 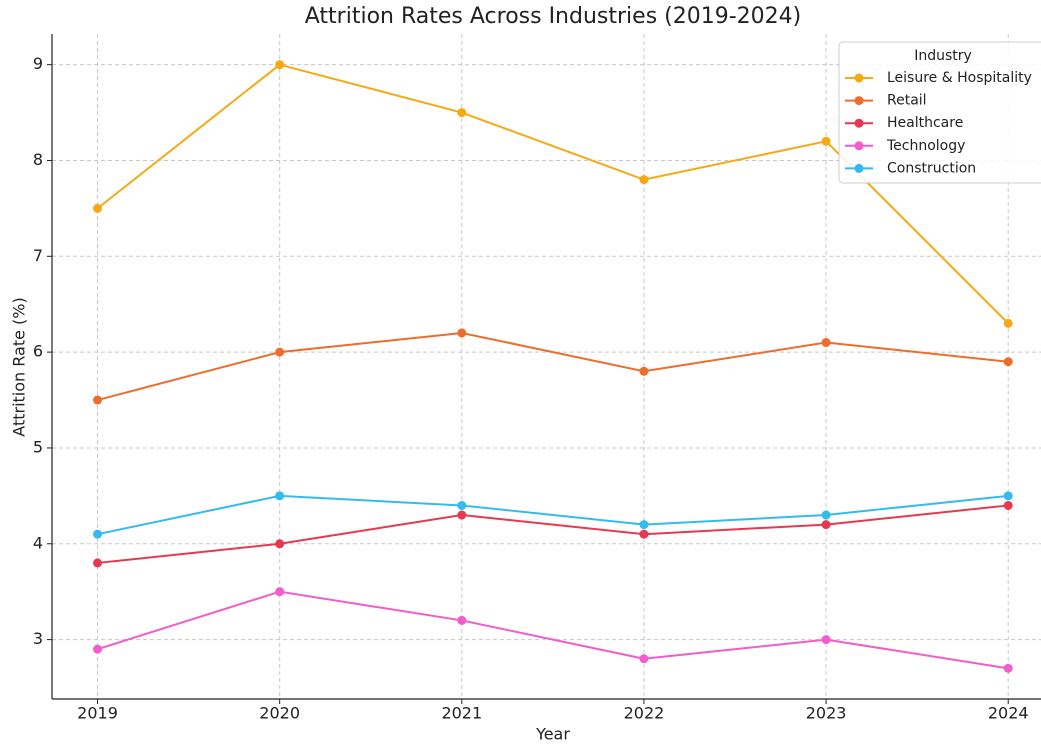 What do you see at coordinates (97, 713) in the screenshot?
I see `x-tick-label: 2019` at bounding box center [97, 713].